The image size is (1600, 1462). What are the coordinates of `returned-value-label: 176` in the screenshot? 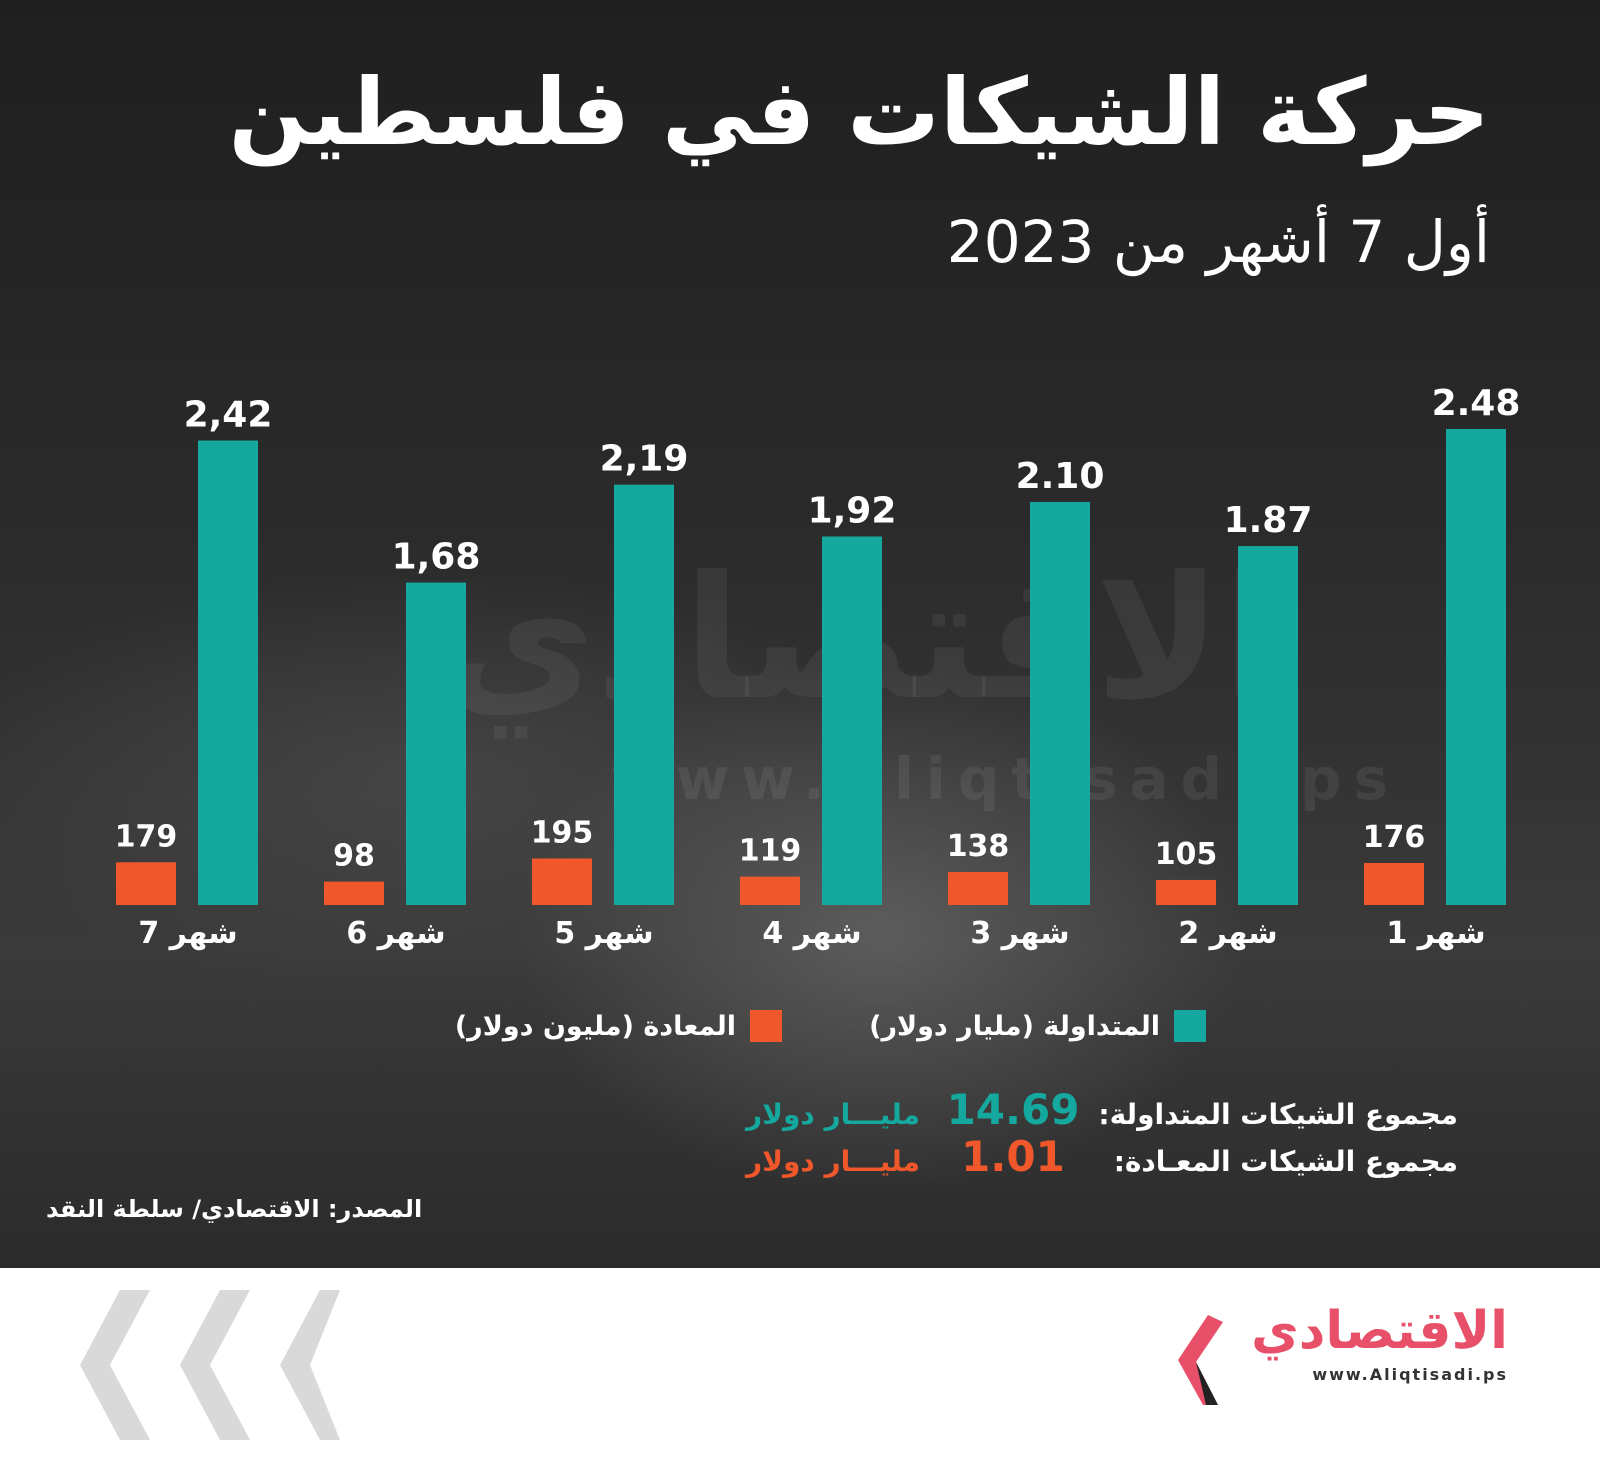 It's located at (1394, 837).